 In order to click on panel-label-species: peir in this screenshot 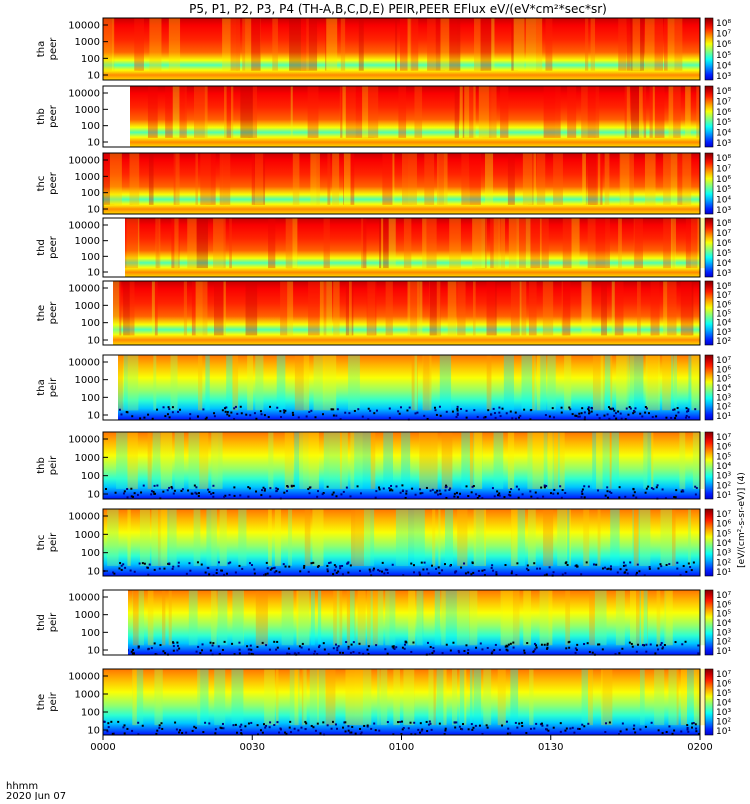, I will do `click(53, 542)`.